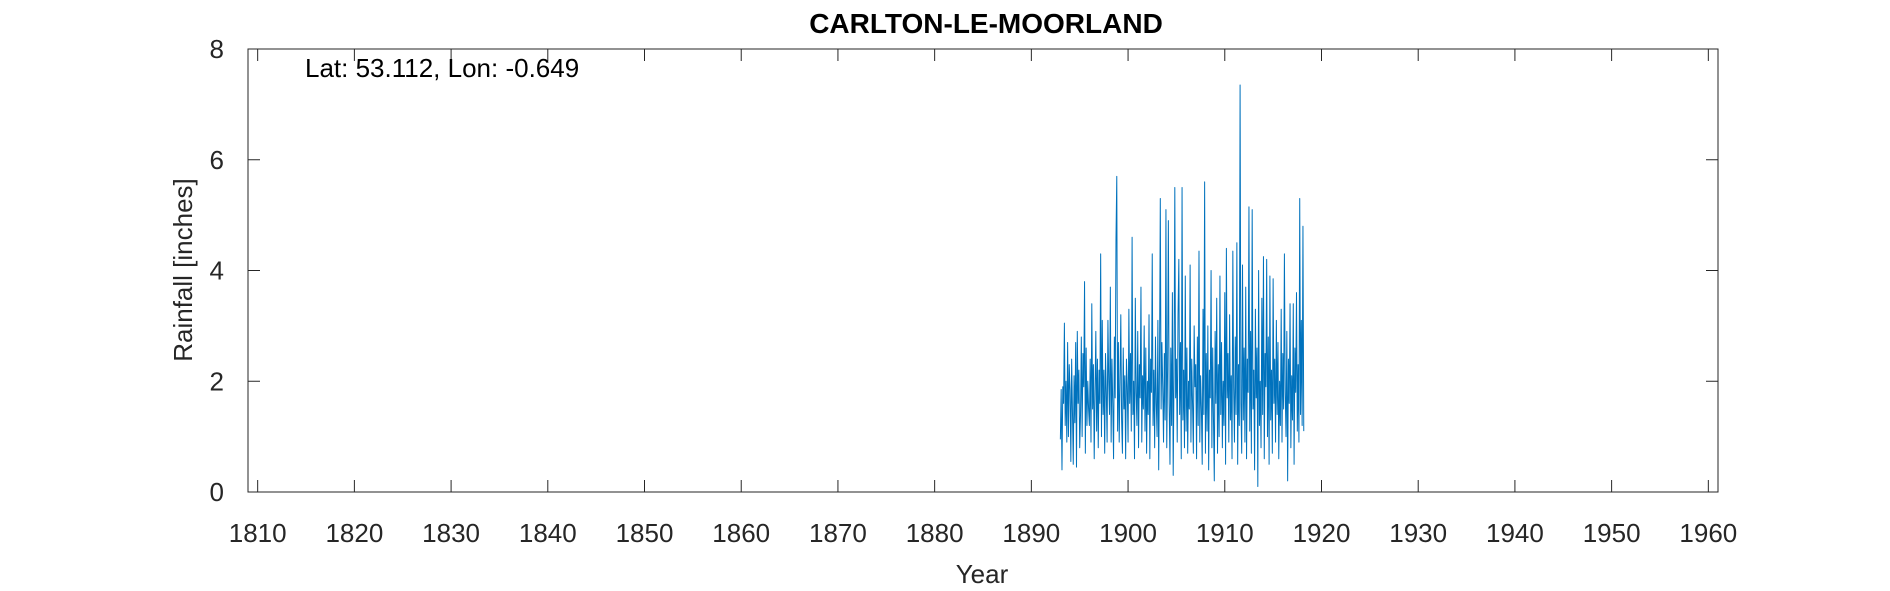 This screenshot has height=591, width=1890. I want to click on y-tick-label: 8, so click(217, 49).